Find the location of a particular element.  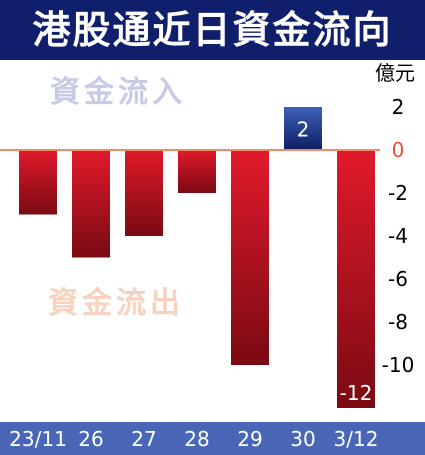

y-tick-label: 0 is located at coordinates (398, 150).